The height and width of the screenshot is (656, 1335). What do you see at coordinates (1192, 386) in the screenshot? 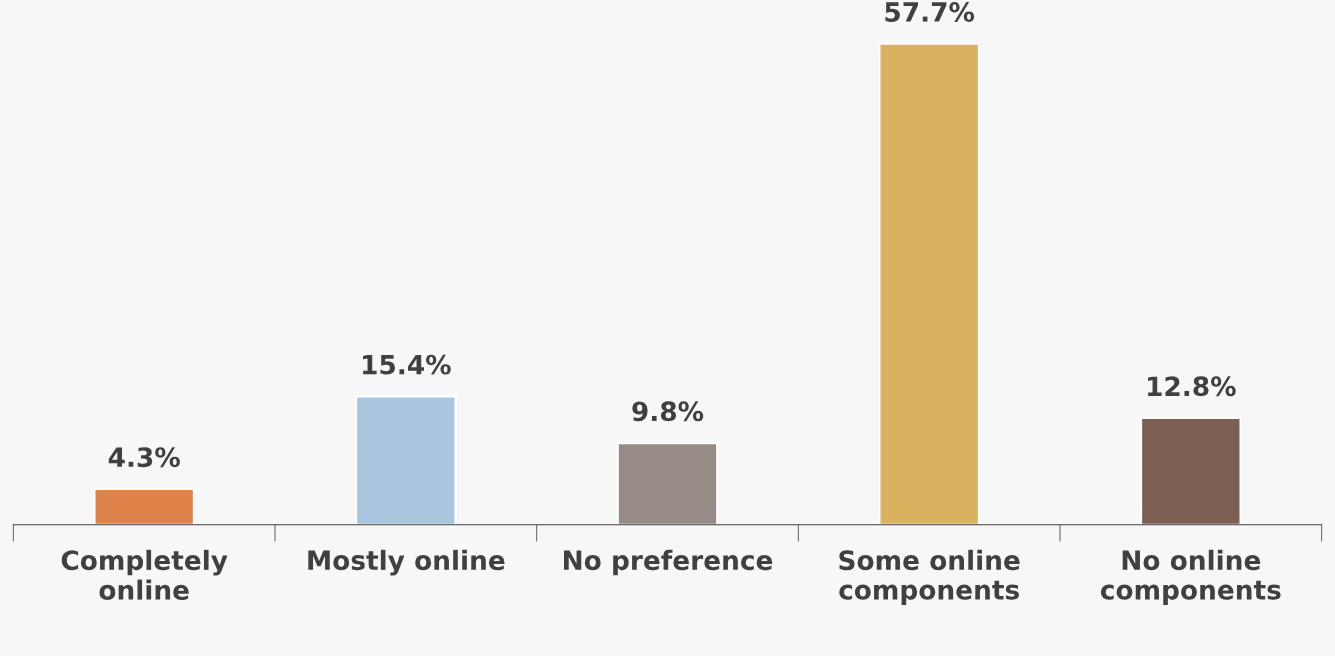
I see `data-label: 12.8%` at bounding box center [1192, 386].